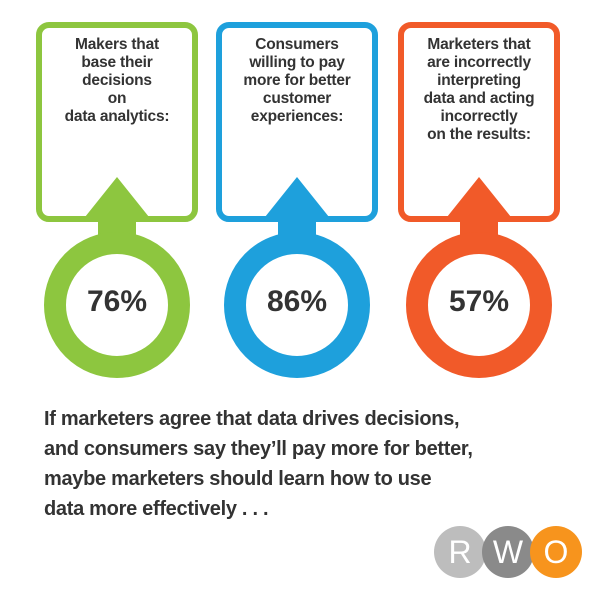 The height and width of the screenshot is (600, 600). I want to click on logo-circle-w: W, so click(508, 552).